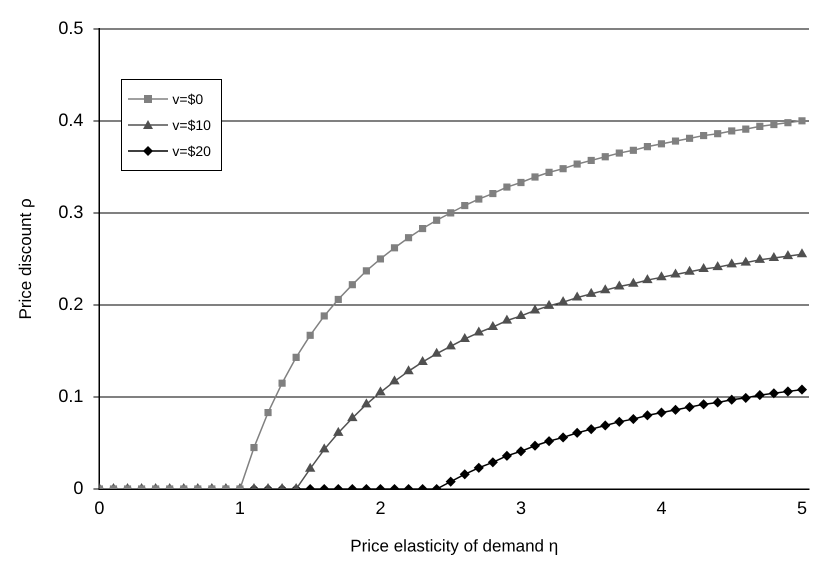  What do you see at coordinates (78, 488) in the screenshot?
I see `y-tick-label: 0` at bounding box center [78, 488].